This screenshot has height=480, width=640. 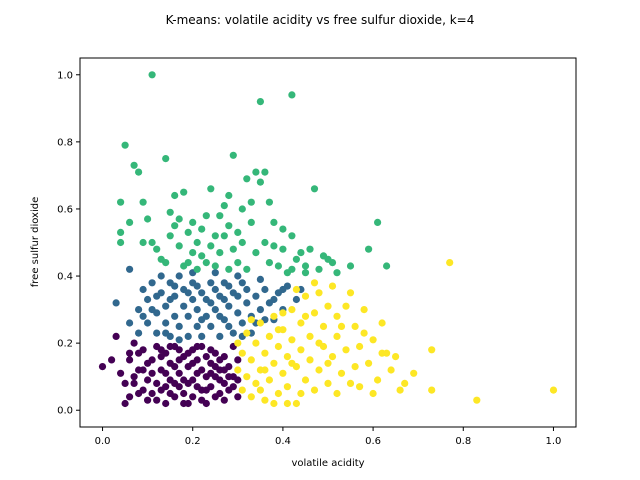 What do you see at coordinates (554, 441) in the screenshot?
I see `x-tick-label: 1.0` at bounding box center [554, 441].